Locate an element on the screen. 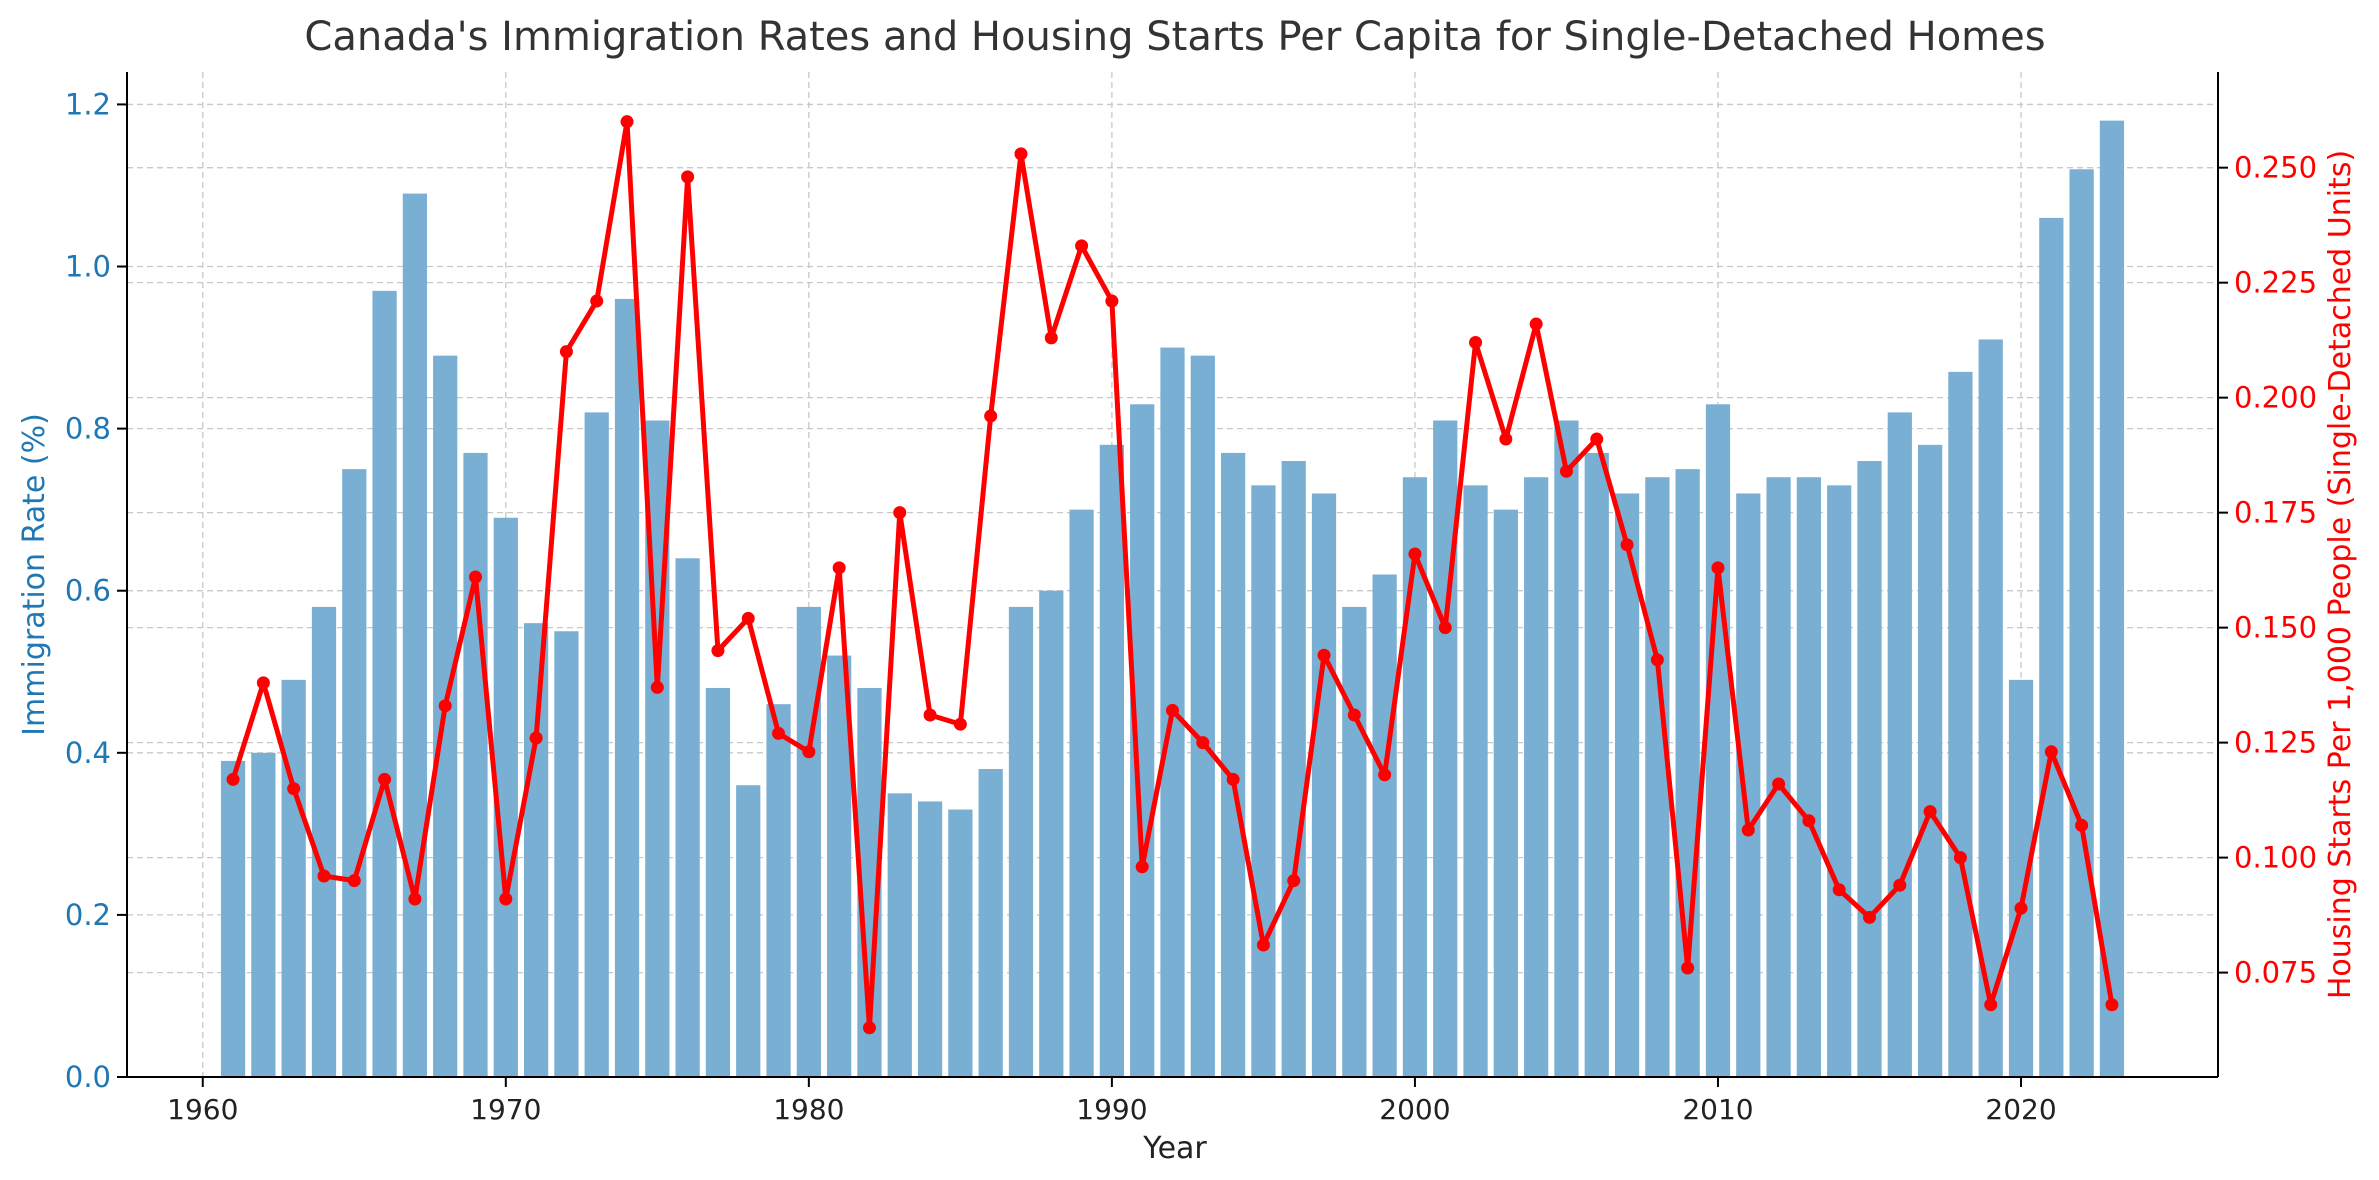 Image resolution: width=2379 pixels, height=1180 pixels. left-y-axis-ticks: 0.0 0.2 0.4 0.6 0.8 1.0 1.2 is located at coordinates (96, 590).